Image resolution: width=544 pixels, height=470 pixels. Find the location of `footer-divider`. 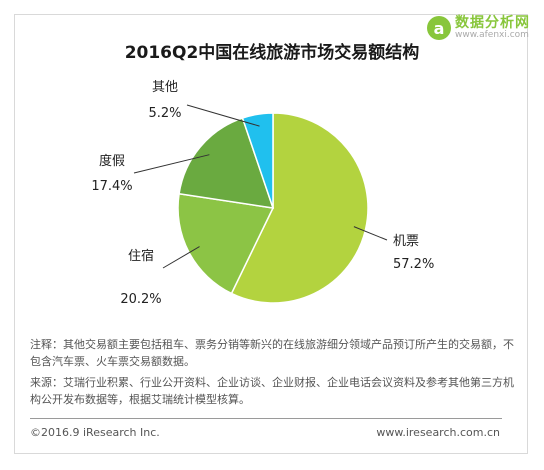

footer-divider is located at coordinates (266, 418).